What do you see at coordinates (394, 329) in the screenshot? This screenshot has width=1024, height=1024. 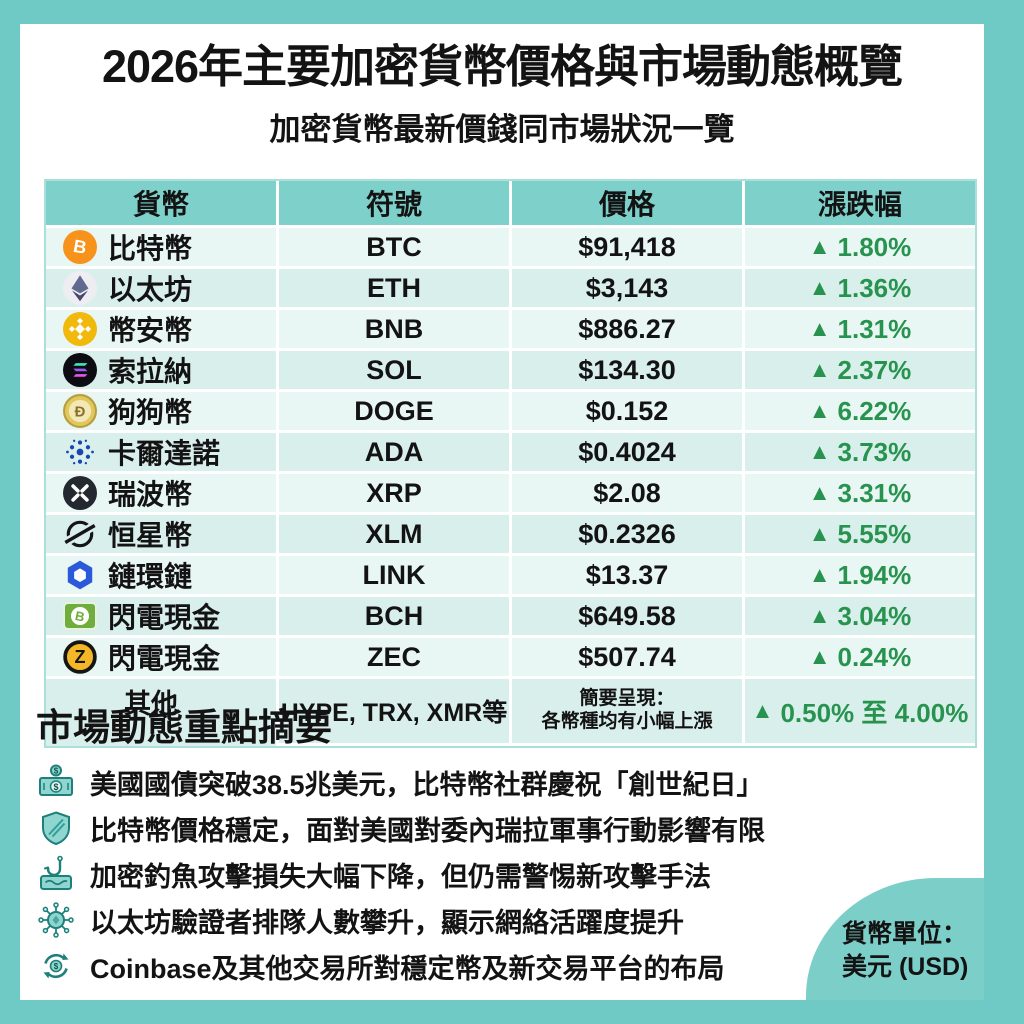 I see `coin-symbol: BNB` at bounding box center [394, 329].